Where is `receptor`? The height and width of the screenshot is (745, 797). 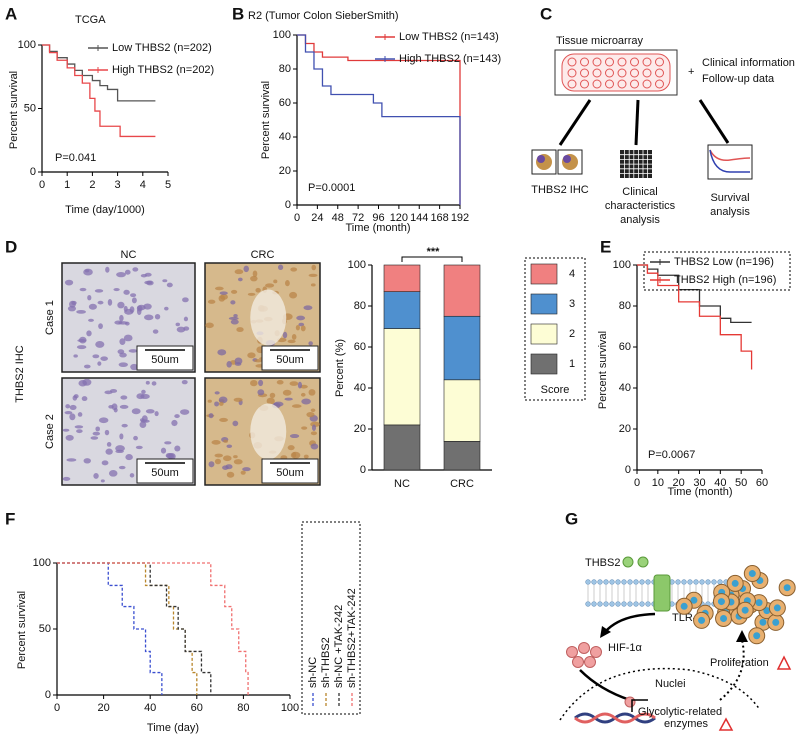 receptor is located at coordinates (662, 593).